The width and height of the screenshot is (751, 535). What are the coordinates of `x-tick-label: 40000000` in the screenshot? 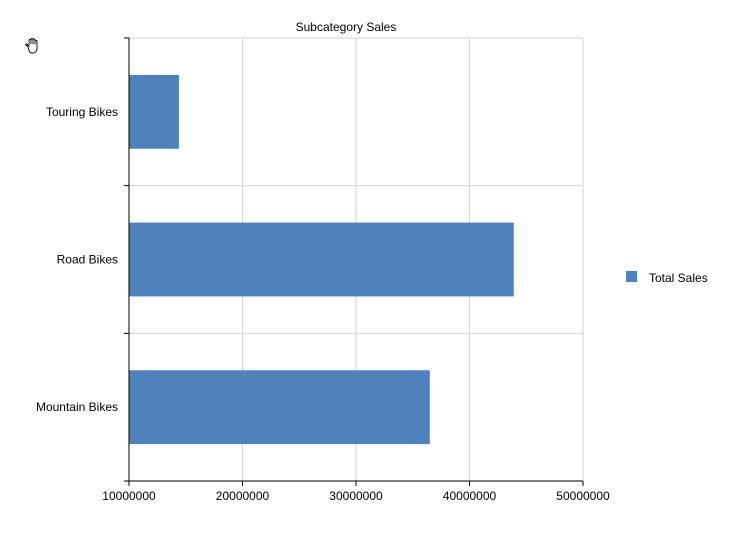 It's located at (470, 496).